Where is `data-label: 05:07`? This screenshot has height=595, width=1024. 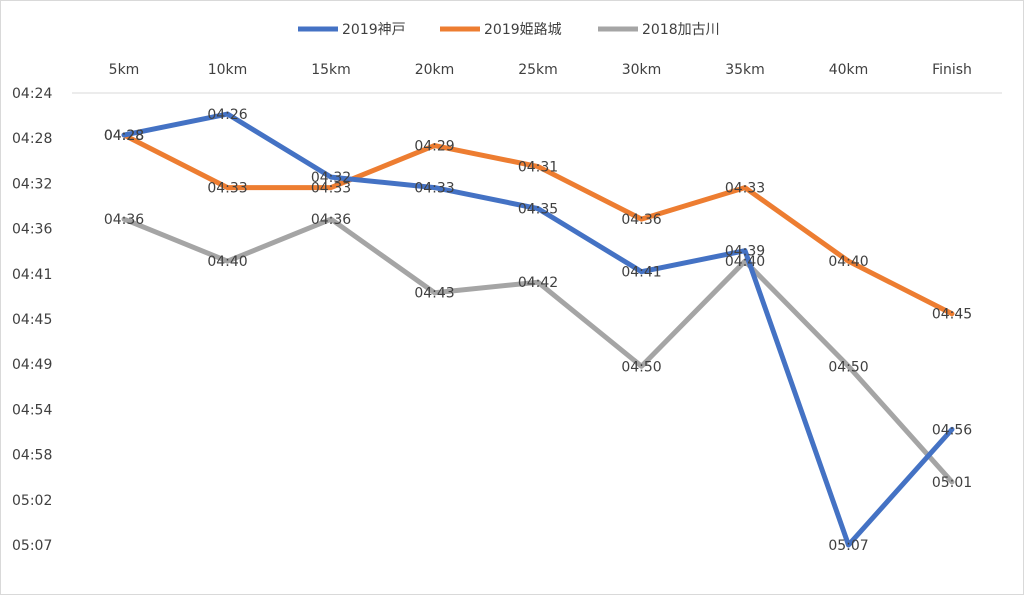
data-label: 05:07 is located at coordinates (848, 546).